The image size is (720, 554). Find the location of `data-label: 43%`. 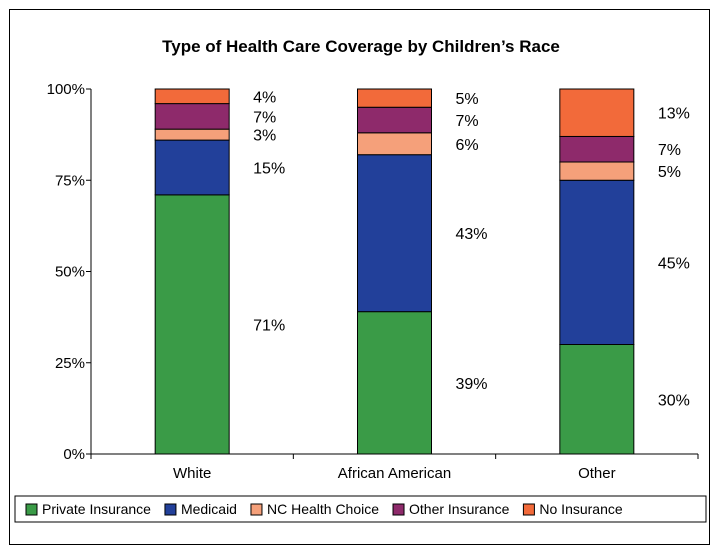

data-label: 43% is located at coordinates (472, 234).